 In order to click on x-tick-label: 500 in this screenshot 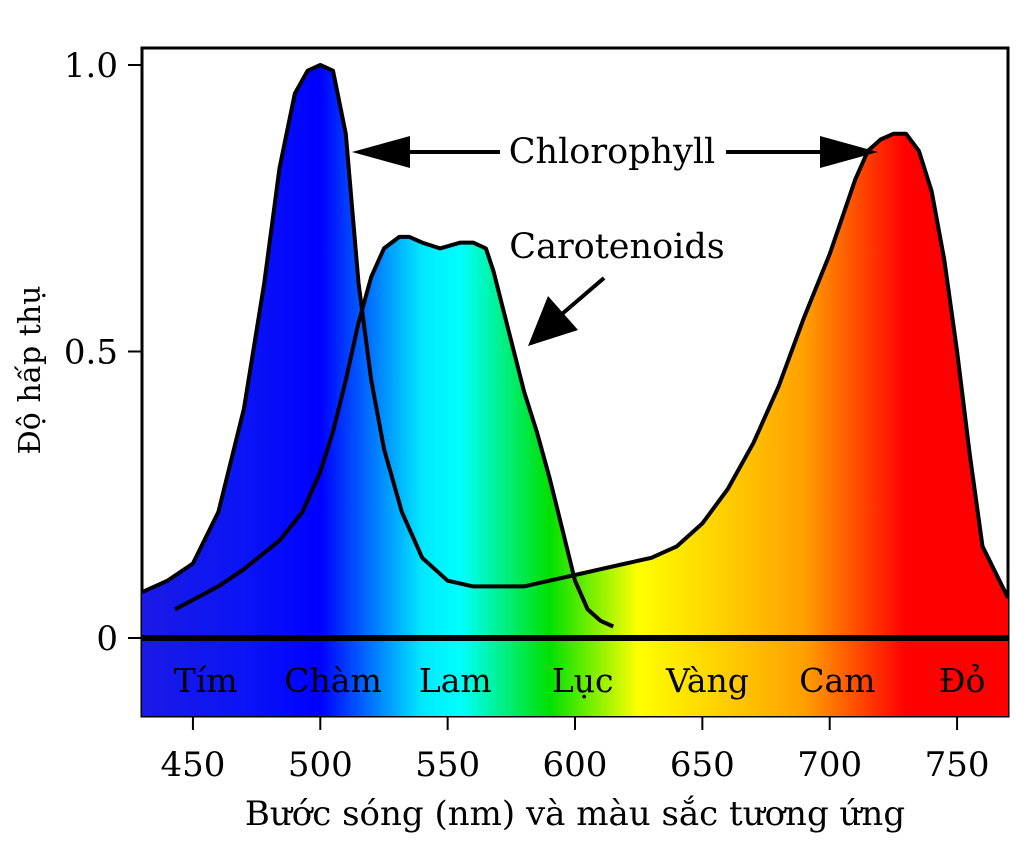, I will do `click(320, 765)`.